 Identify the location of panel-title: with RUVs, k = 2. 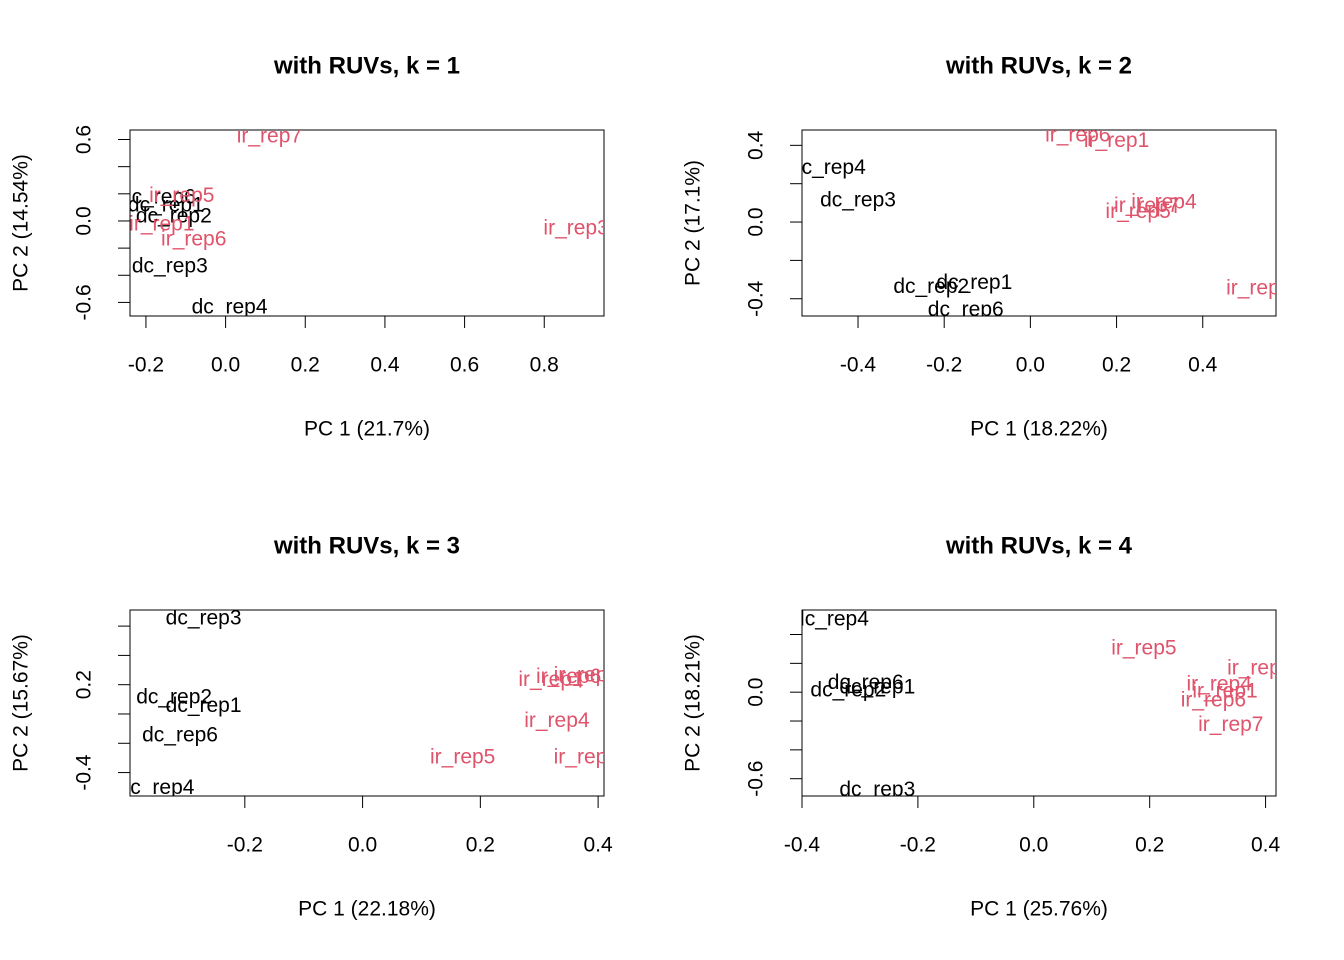
(1038, 65).